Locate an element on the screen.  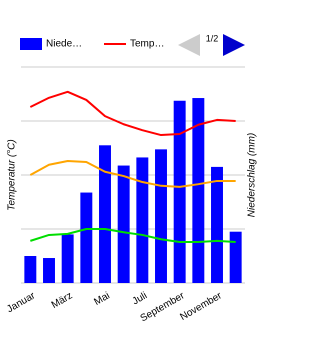
x-tick-label: März is located at coordinates (62, 300).